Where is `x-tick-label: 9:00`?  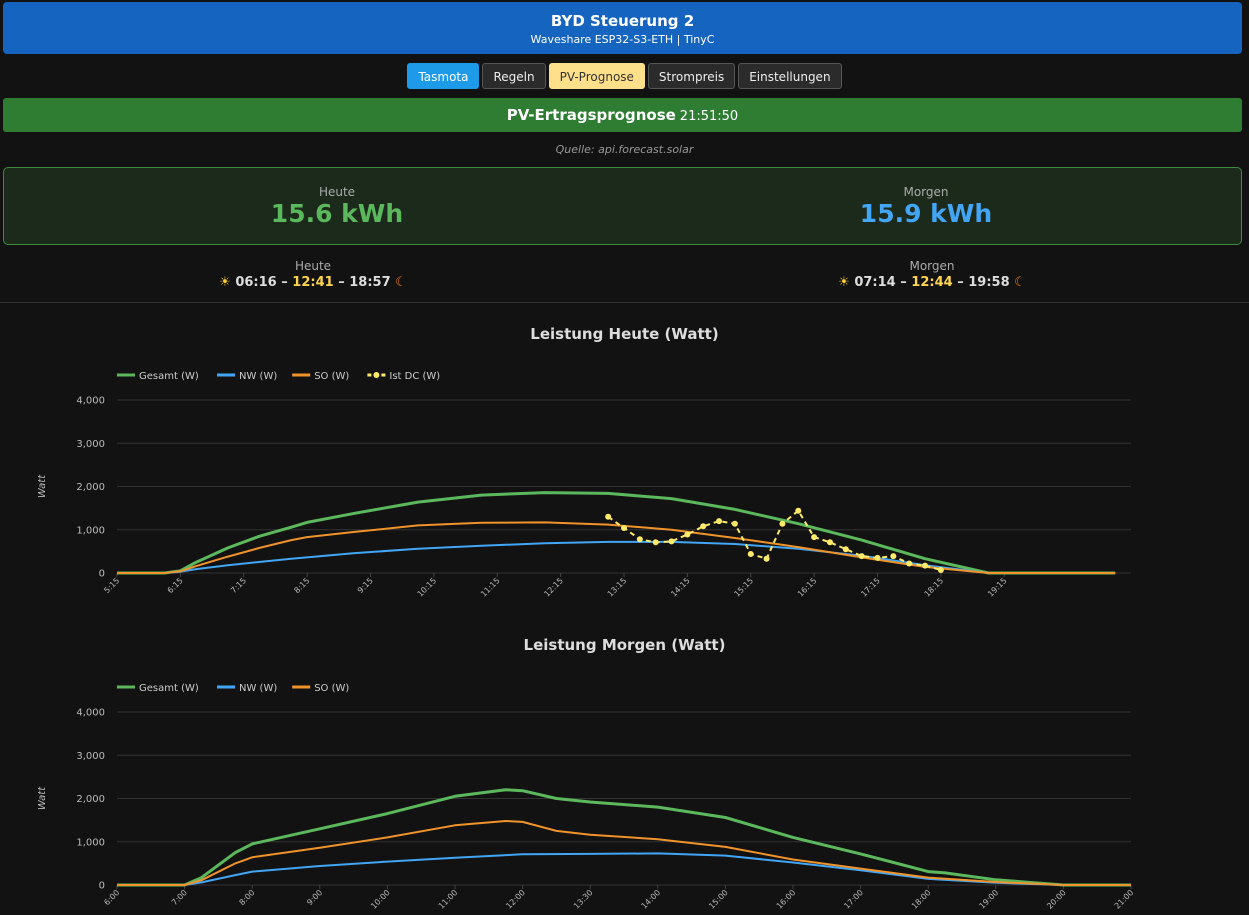 x-tick-label: 9:00 is located at coordinates (314, 897).